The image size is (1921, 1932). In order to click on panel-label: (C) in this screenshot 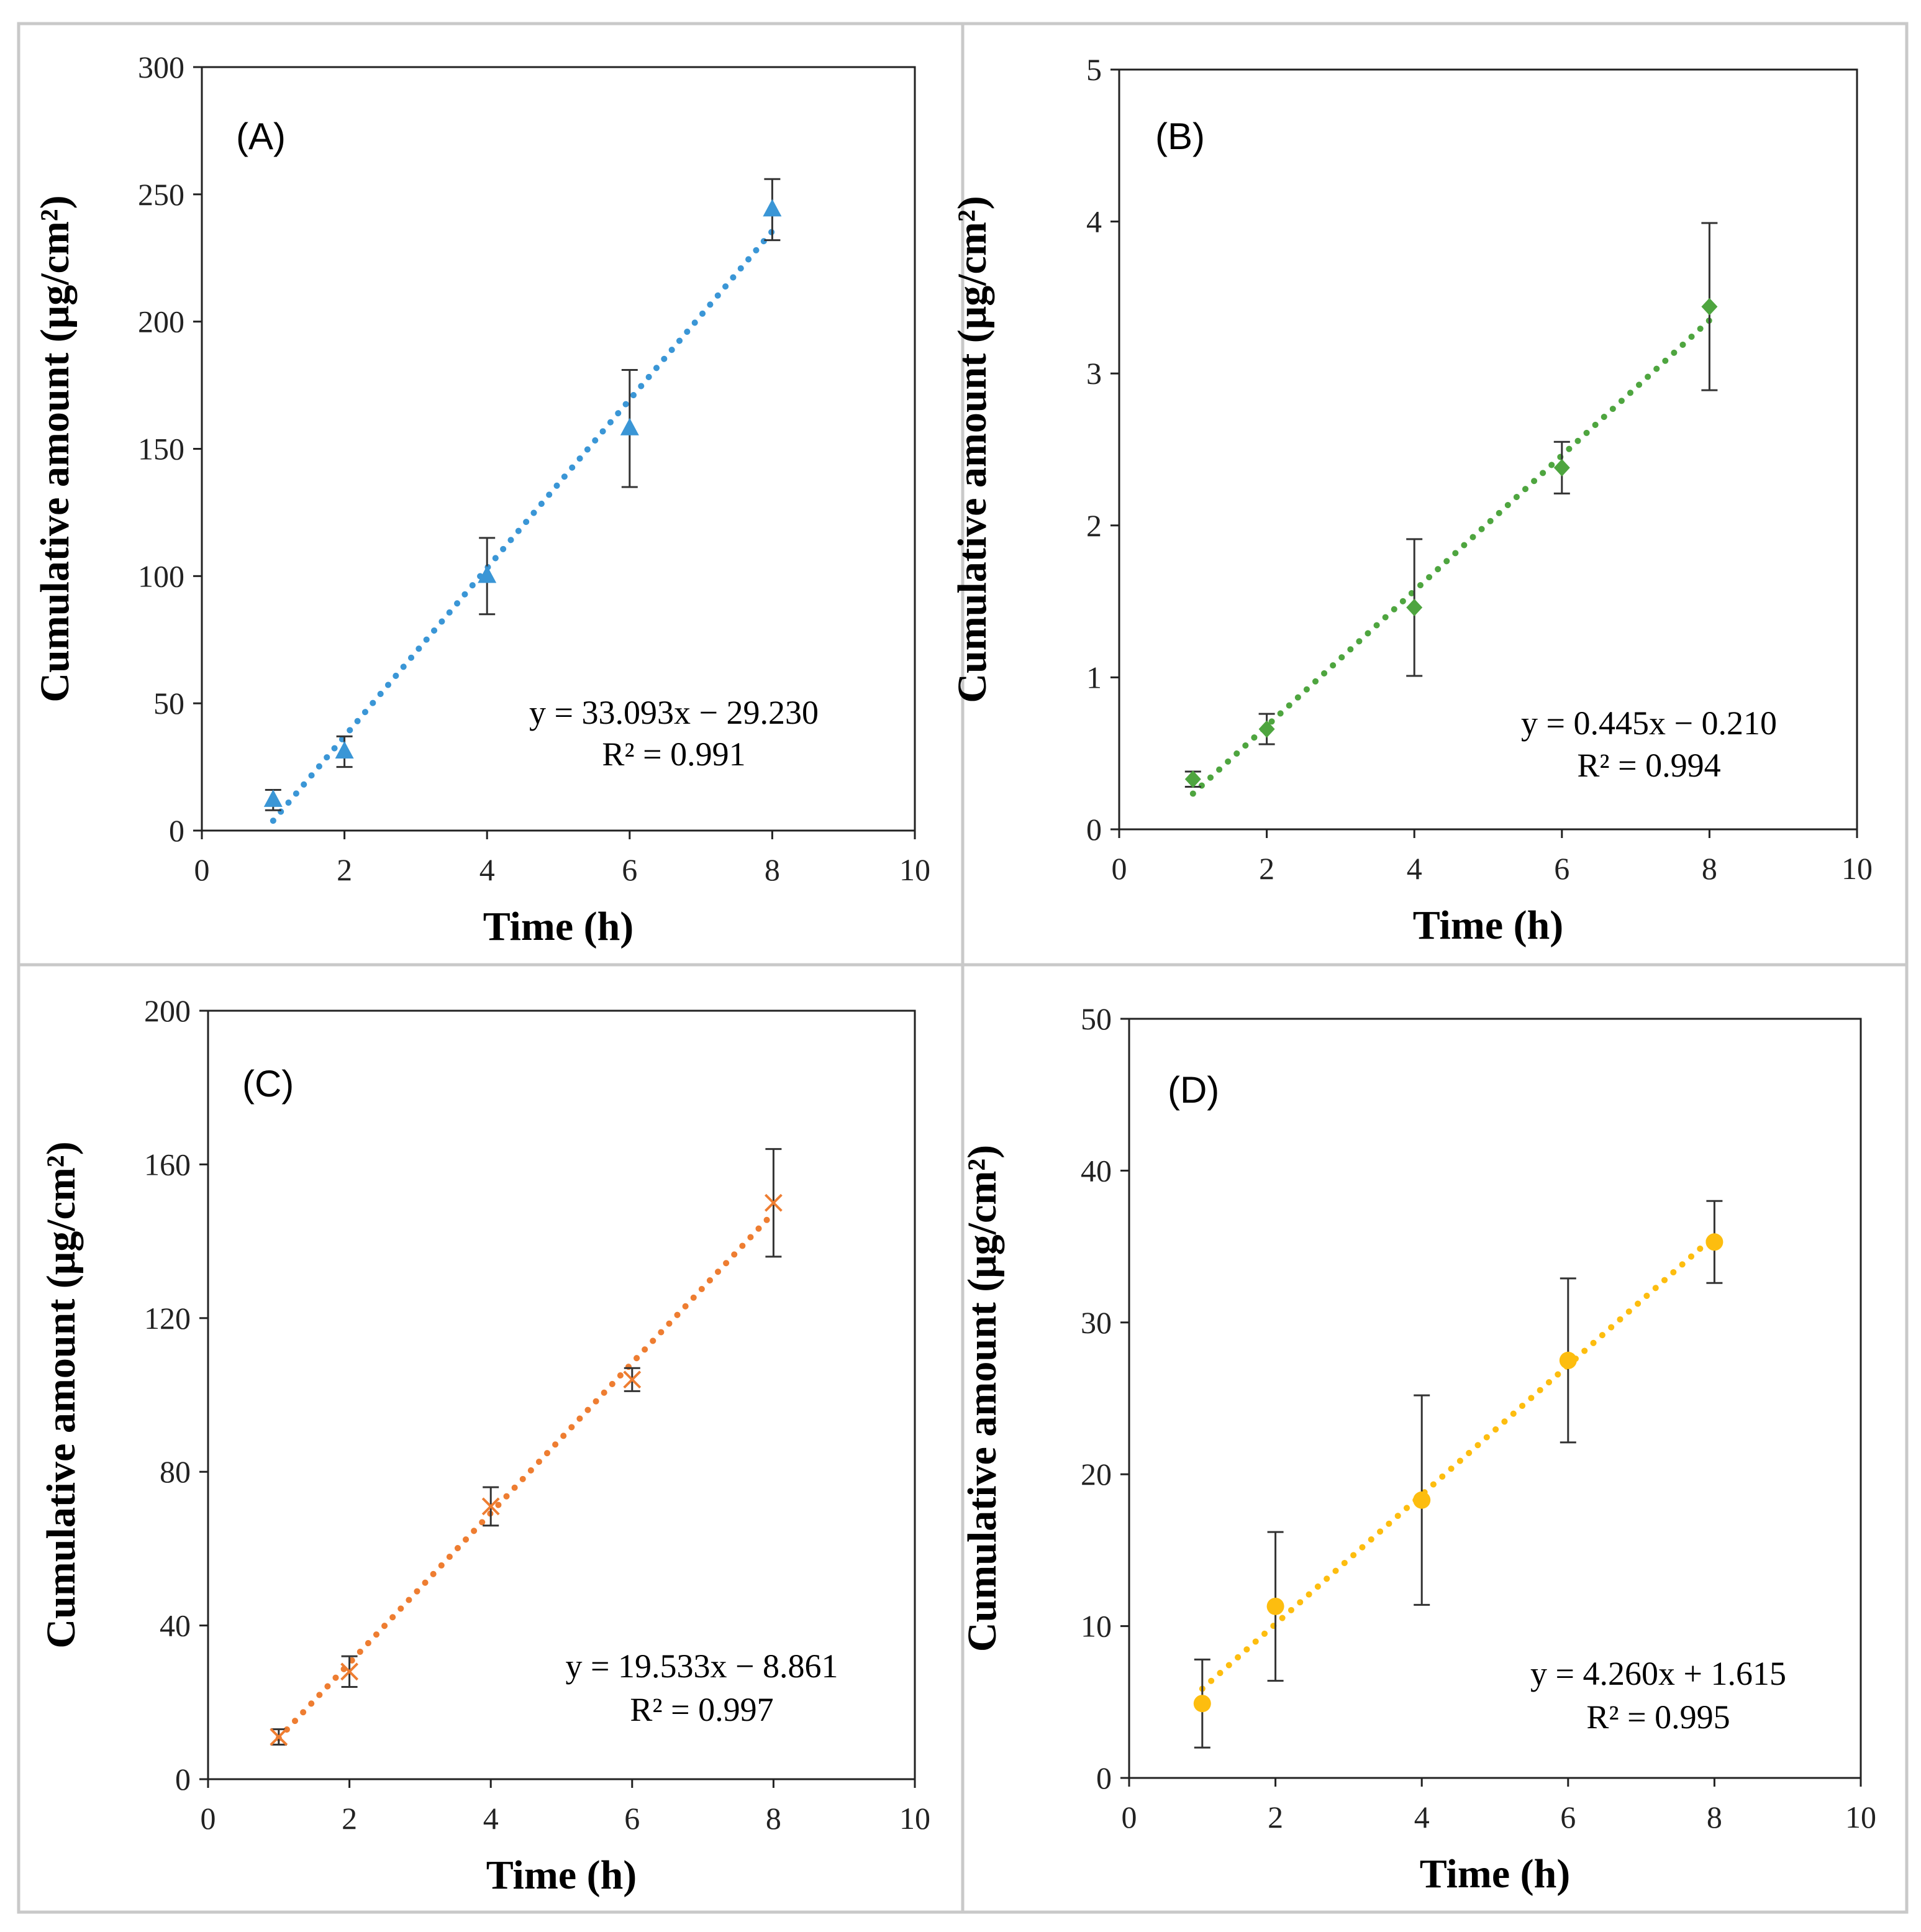, I will do `click(268, 1084)`.